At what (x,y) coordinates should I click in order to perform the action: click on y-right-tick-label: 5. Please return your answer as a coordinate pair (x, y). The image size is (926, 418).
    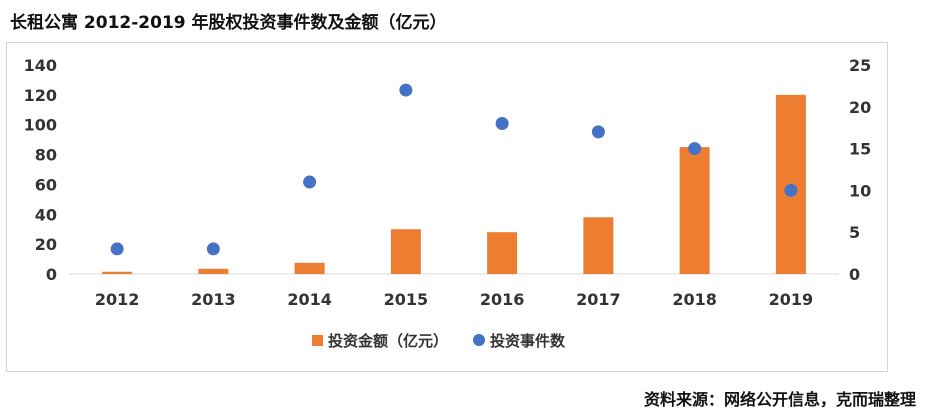
    Looking at the image, I should click on (854, 232).